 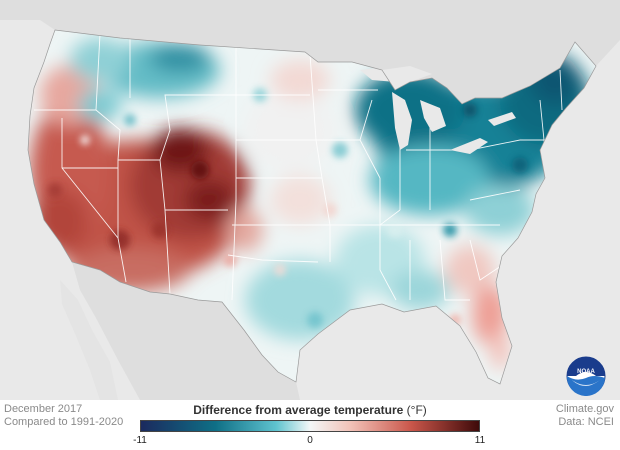 I want to click on lake-ontario, so click(x=502, y=119).